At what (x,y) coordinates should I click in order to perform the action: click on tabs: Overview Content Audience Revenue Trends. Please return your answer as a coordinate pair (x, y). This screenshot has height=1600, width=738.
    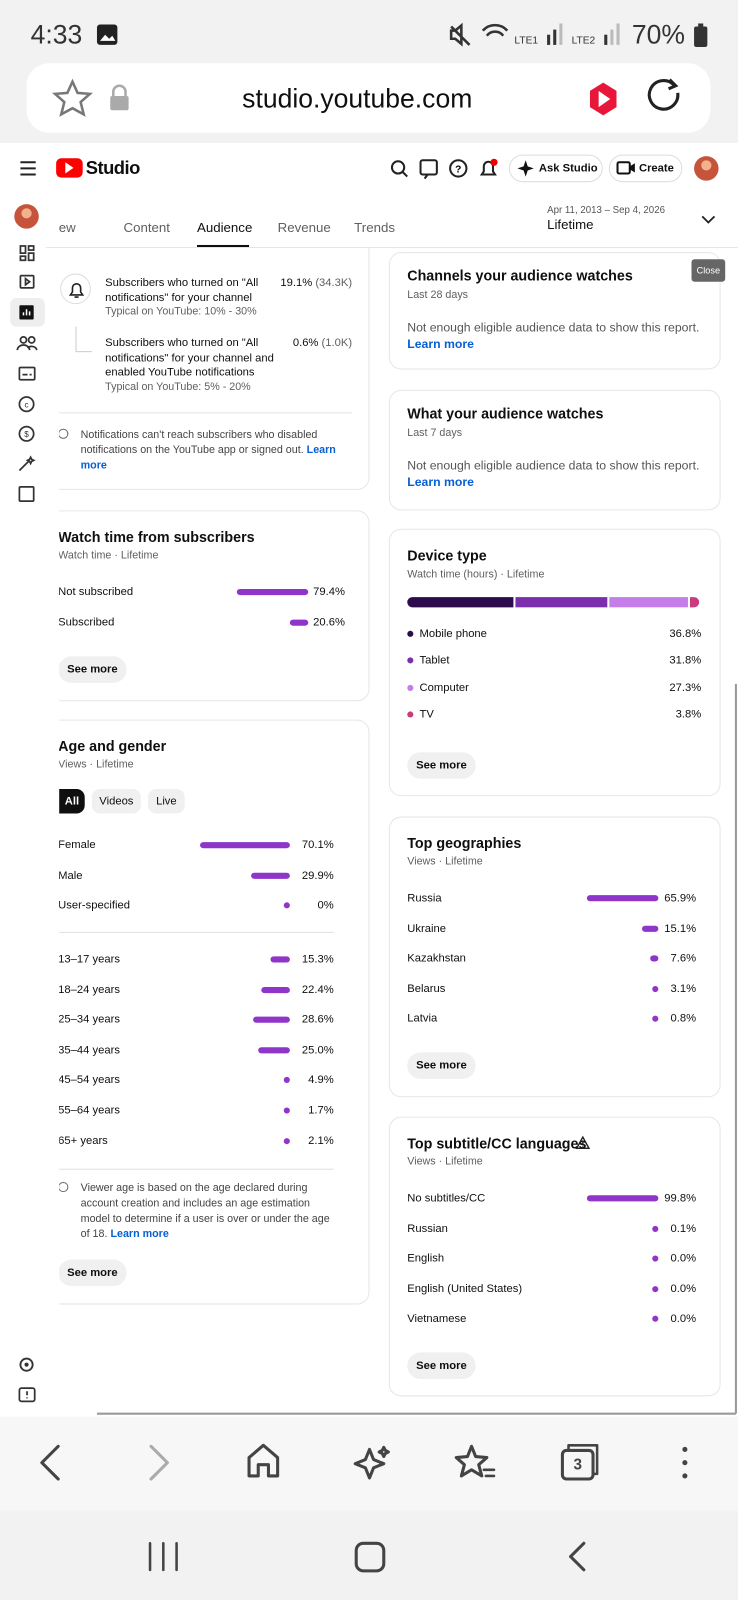
    Looking at the image, I should click on (299, 226).